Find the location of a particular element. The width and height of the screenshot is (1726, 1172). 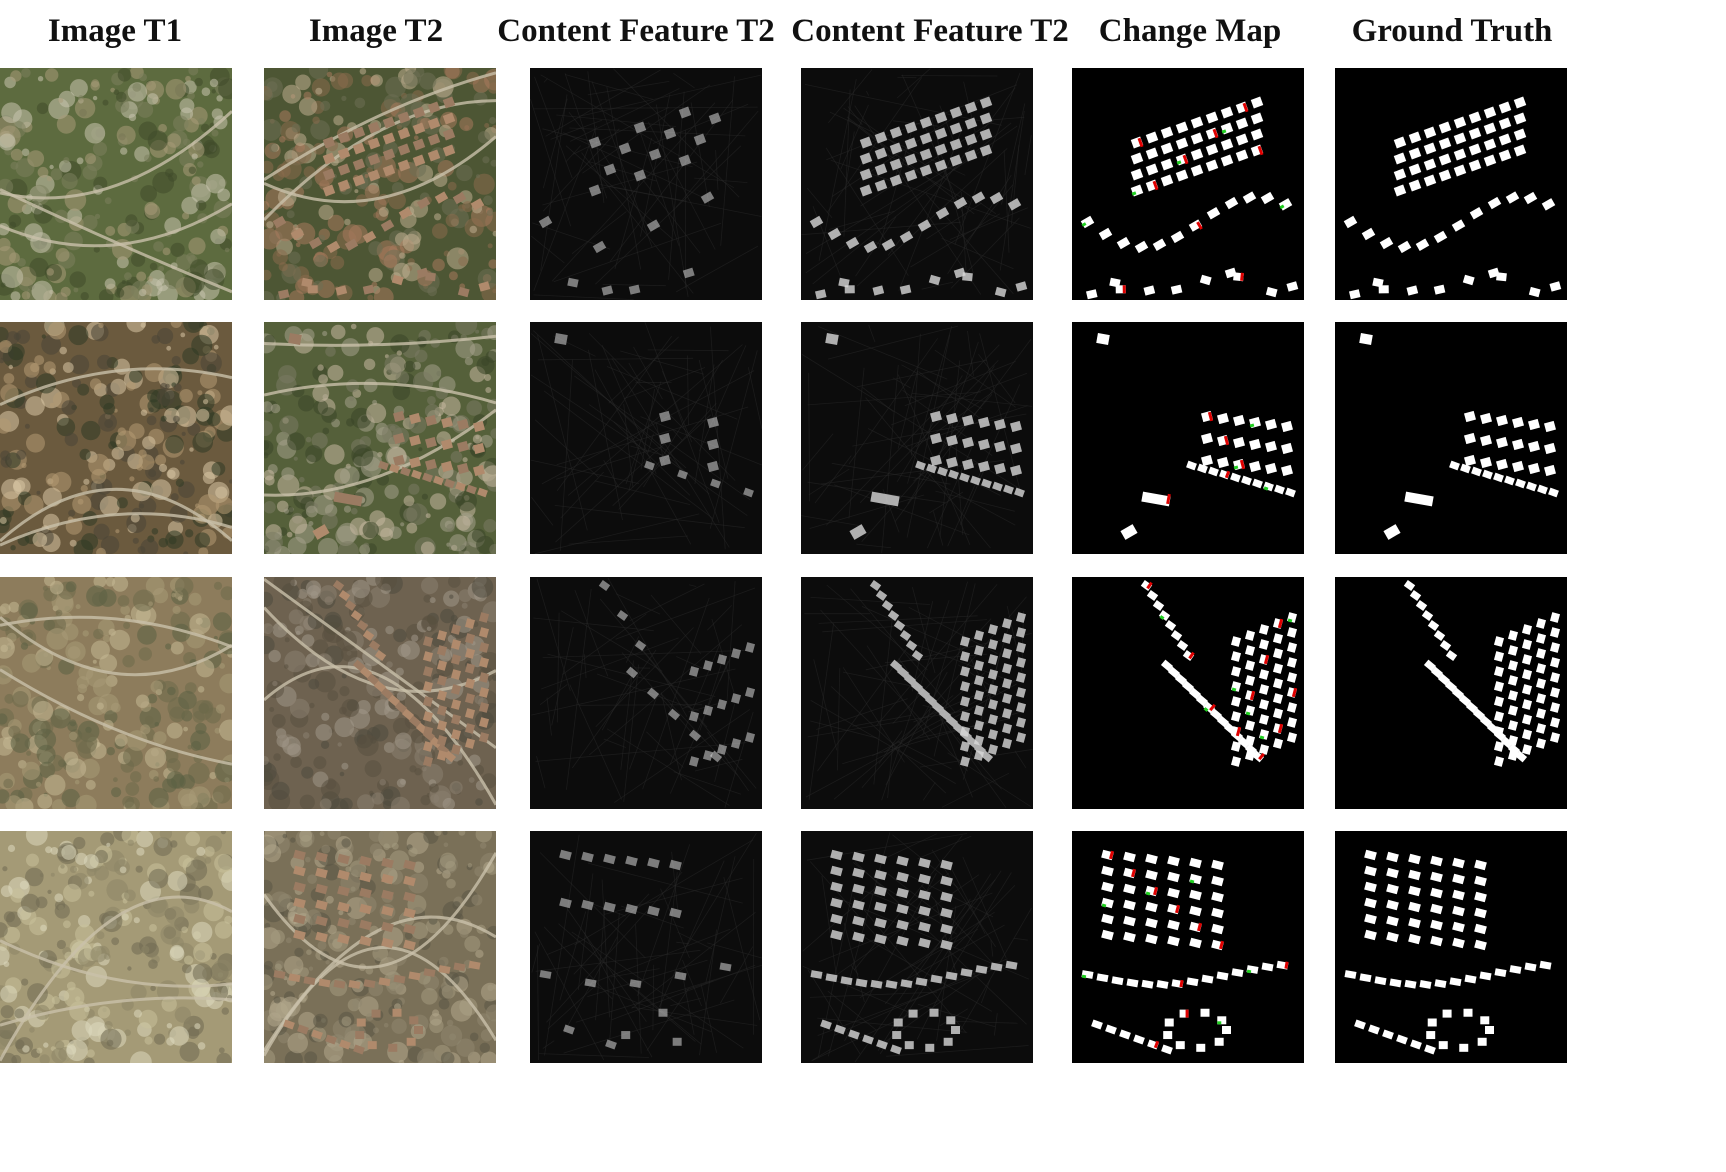

column-header-image-t1: Image T1 is located at coordinates (115, 30).